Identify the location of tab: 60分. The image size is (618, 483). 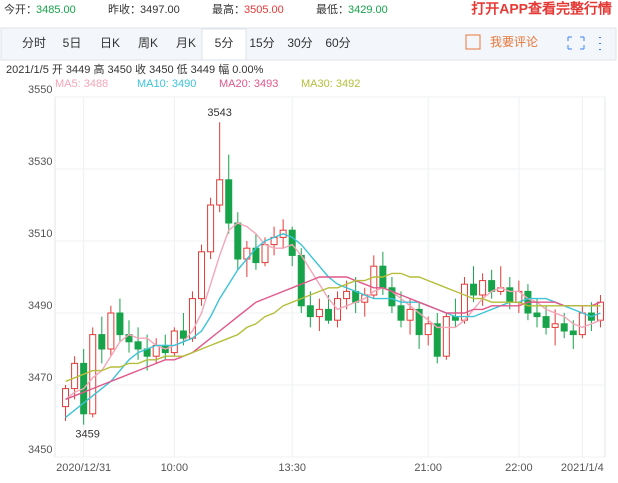
(337, 43).